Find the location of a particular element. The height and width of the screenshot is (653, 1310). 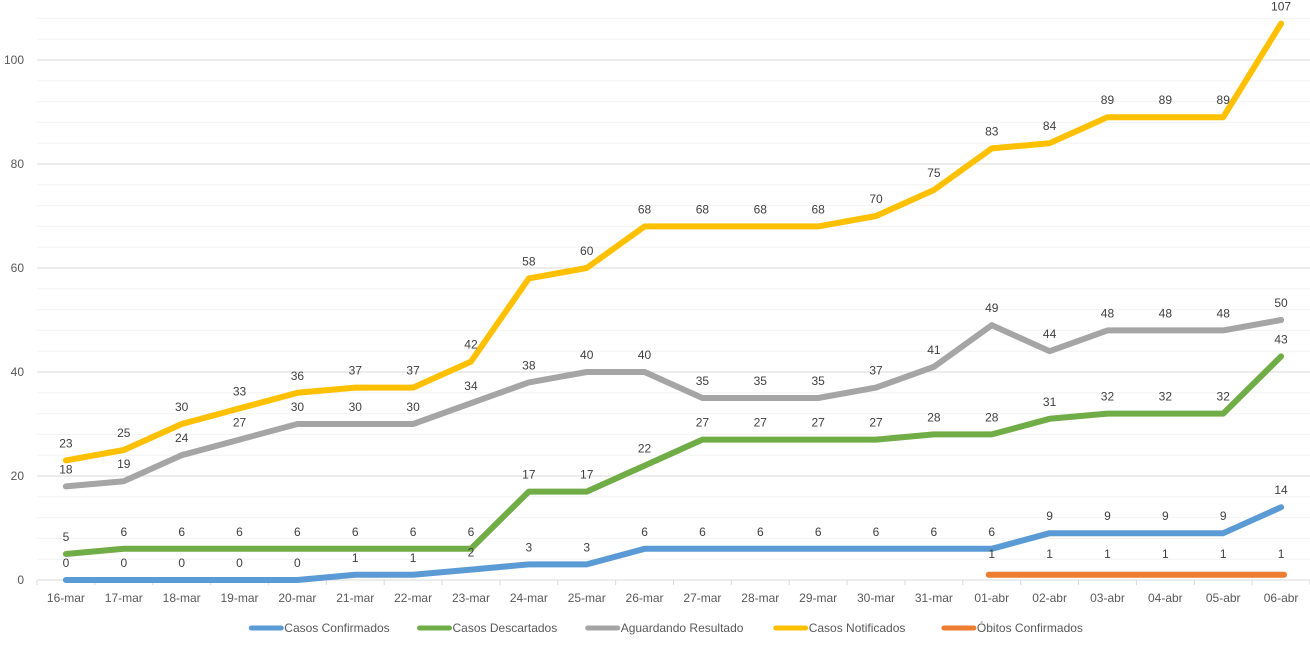

x-tick-label: 23-mar is located at coordinates (471, 598).